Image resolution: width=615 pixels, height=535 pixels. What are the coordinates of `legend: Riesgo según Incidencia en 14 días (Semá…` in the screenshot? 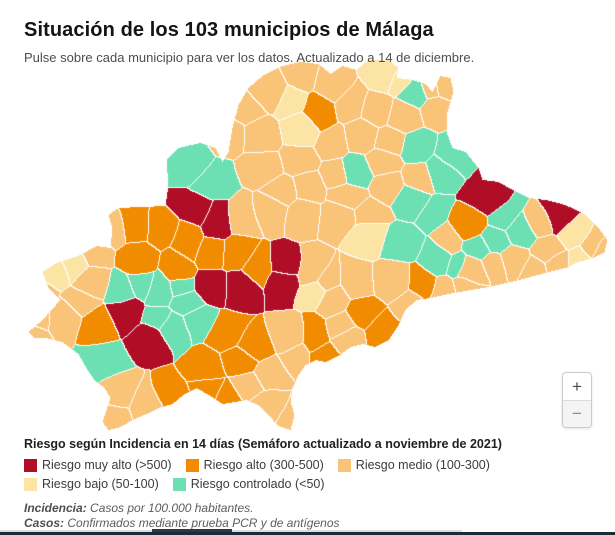 It's located at (310, 464).